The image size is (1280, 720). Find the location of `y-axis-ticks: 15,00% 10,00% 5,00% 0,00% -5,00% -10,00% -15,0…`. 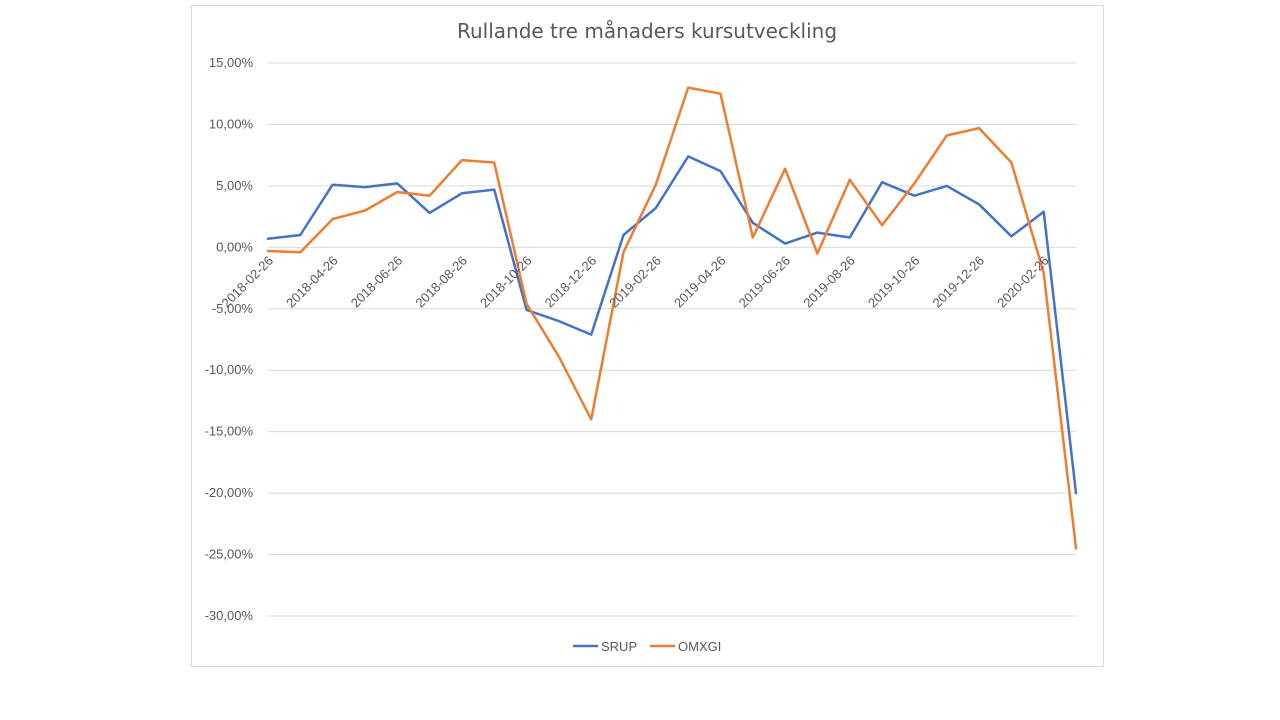

y-axis-ticks: 15,00% 10,00% 5,00% 0,00% -5,00% -10,00% -15,0… is located at coordinates (229, 339).